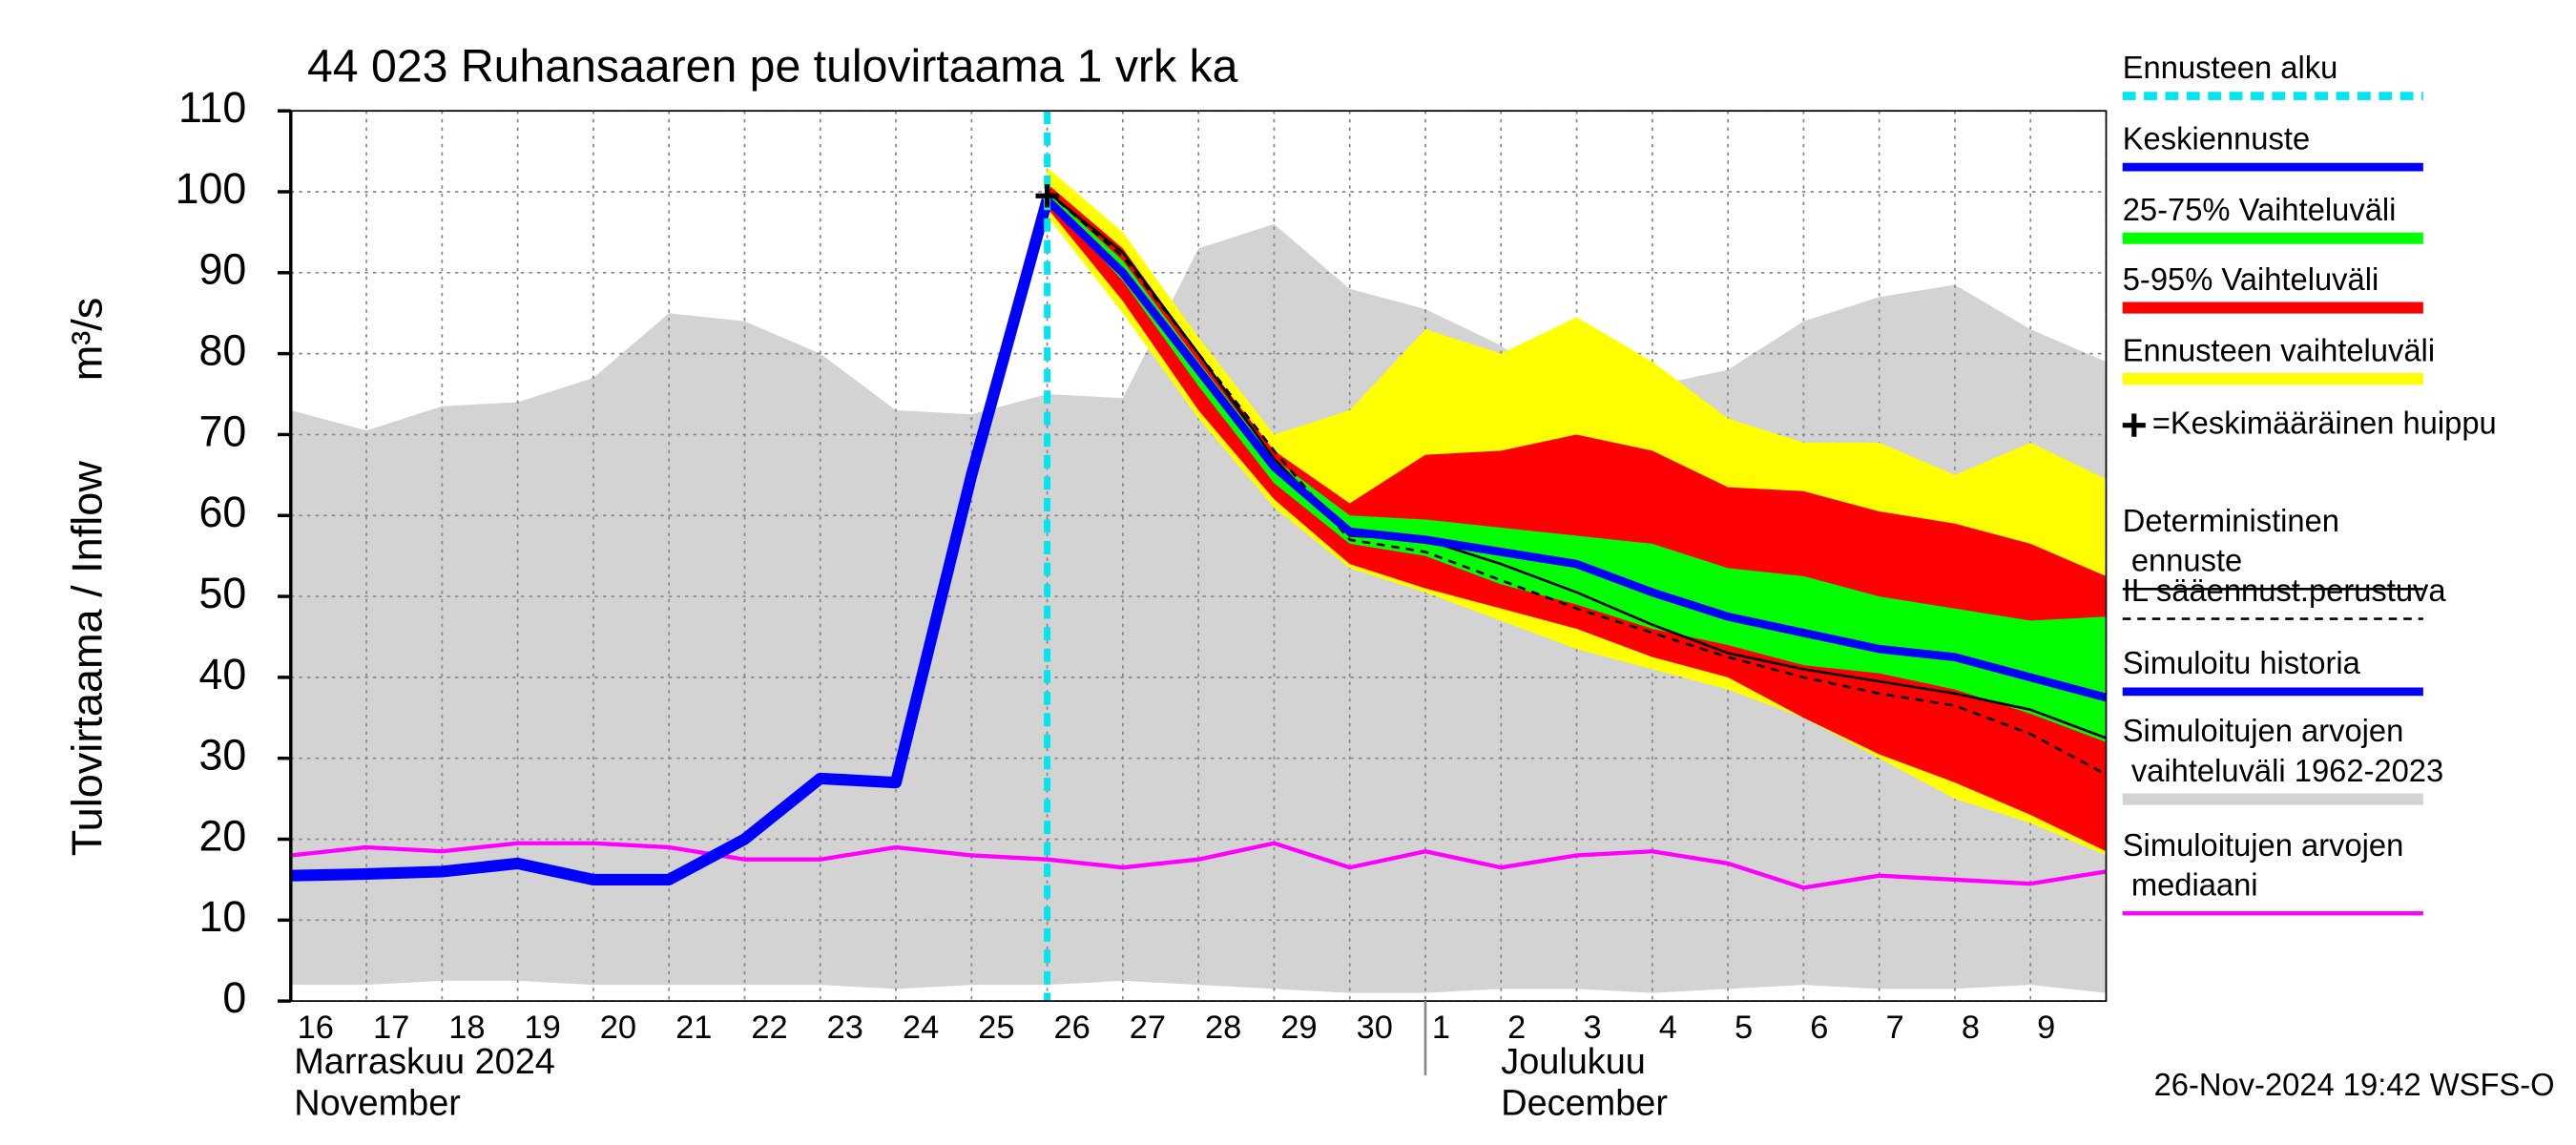  What do you see at coordinates (1047, 196) in the screenshot?
I see `peak-marker` at bounding box center [1047, 196].